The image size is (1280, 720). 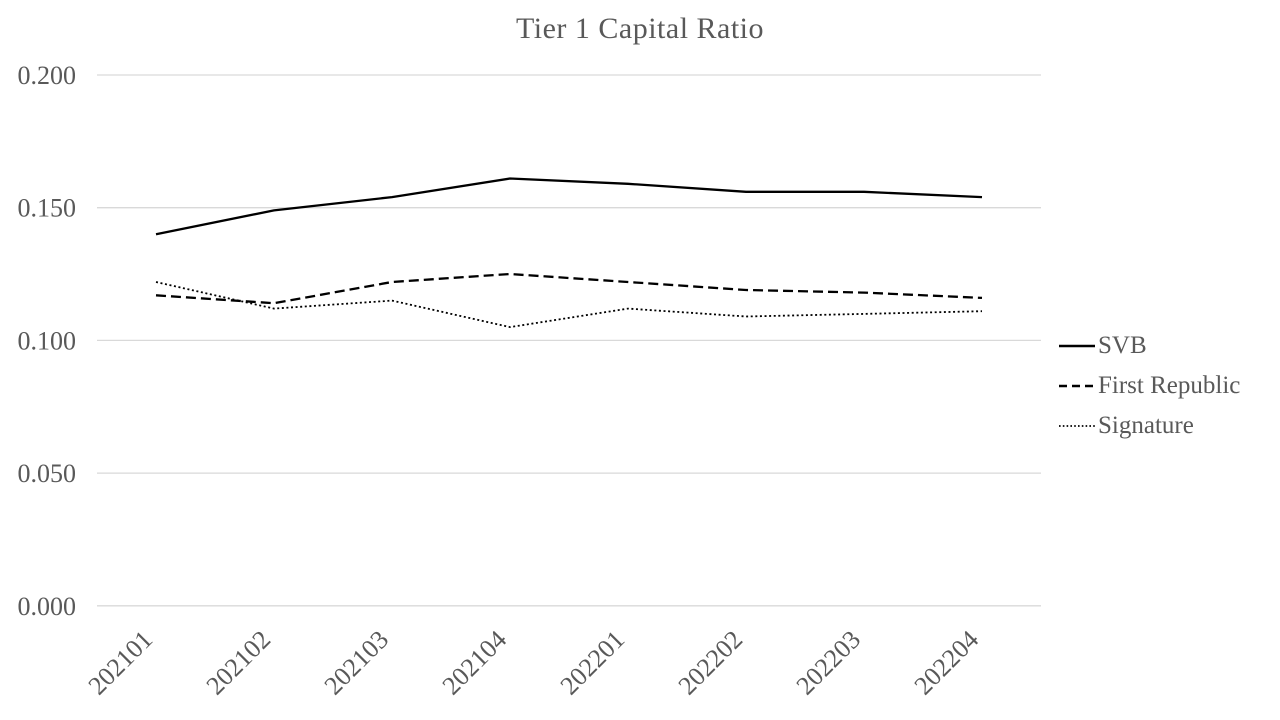 What do you see at coordinates (1077, 426) in the screenshot?
I see `legend-line-sample-dotted` at bounding box center [1077, 426].